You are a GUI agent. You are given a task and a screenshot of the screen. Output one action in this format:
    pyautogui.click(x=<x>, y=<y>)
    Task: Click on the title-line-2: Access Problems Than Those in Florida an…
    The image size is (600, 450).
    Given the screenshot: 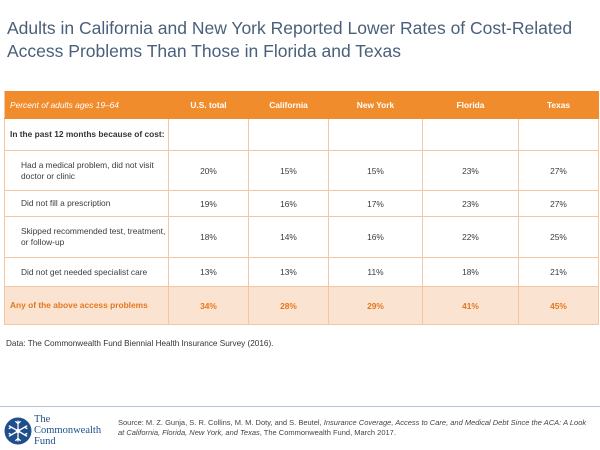 What is the action you would take?
    pyautogui.click(x=204, y=51)
    